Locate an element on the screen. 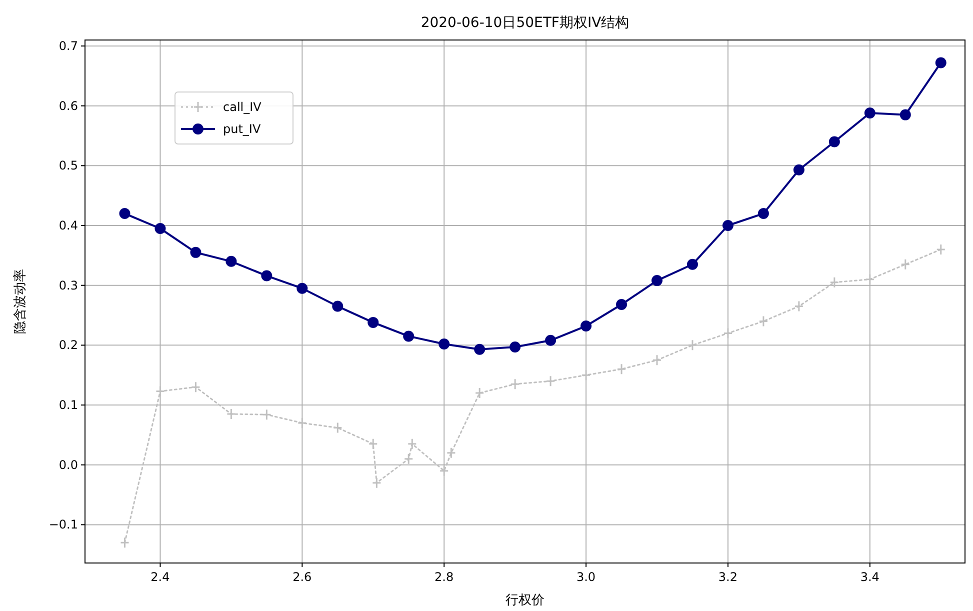  y-tick-label: 0.4 is located at coordinates (68, 225).